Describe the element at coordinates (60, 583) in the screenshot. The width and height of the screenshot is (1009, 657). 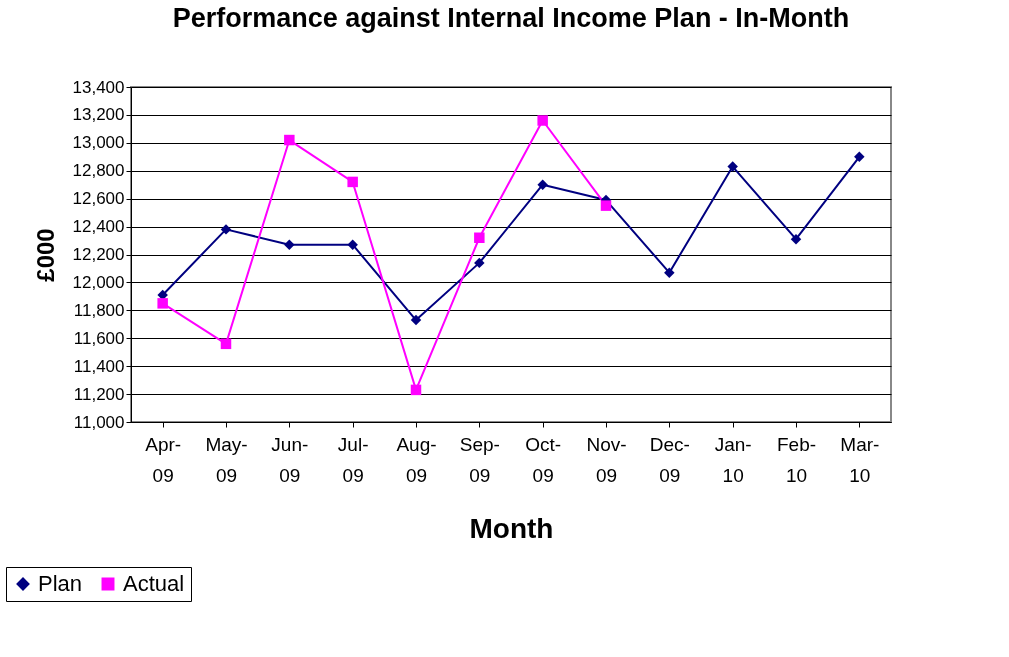
I see `legend-label: Plan` at that location.